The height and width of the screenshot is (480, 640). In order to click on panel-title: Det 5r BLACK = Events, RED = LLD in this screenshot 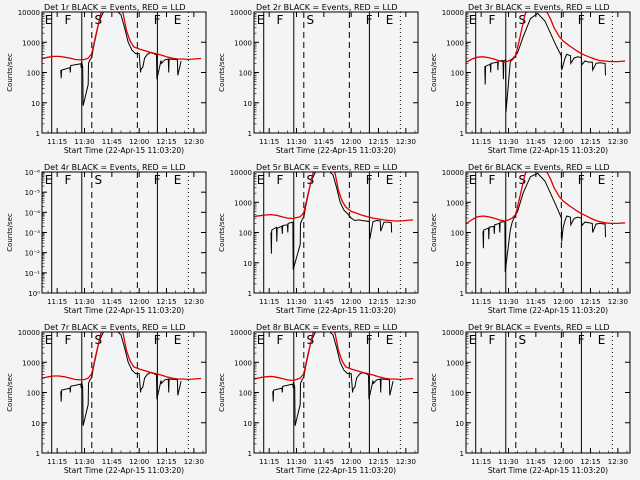, I will do `click(327, 167)`.